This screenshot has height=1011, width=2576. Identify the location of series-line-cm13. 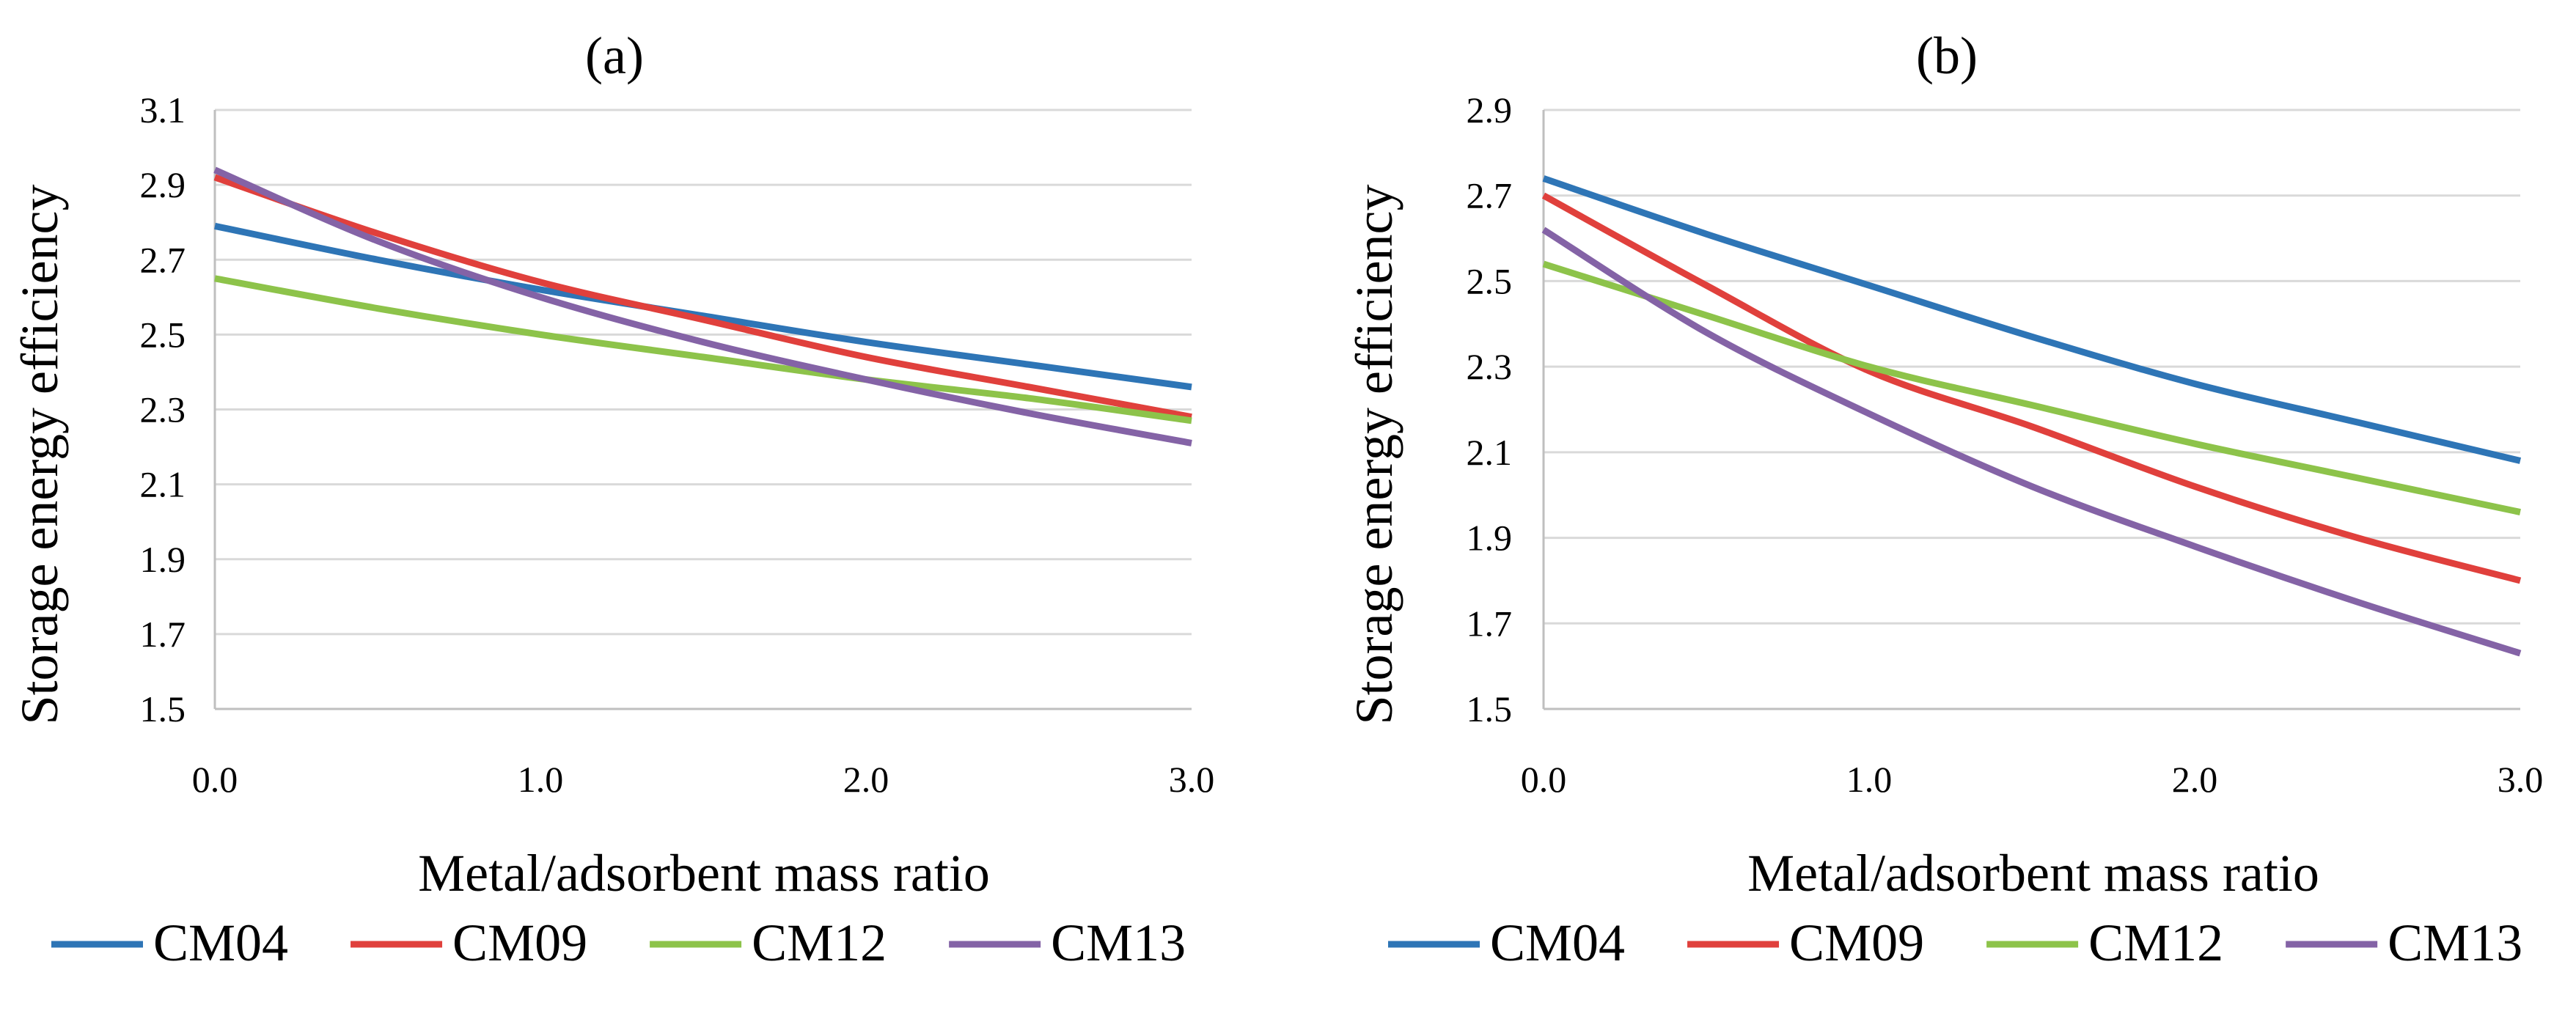
(703, 306).